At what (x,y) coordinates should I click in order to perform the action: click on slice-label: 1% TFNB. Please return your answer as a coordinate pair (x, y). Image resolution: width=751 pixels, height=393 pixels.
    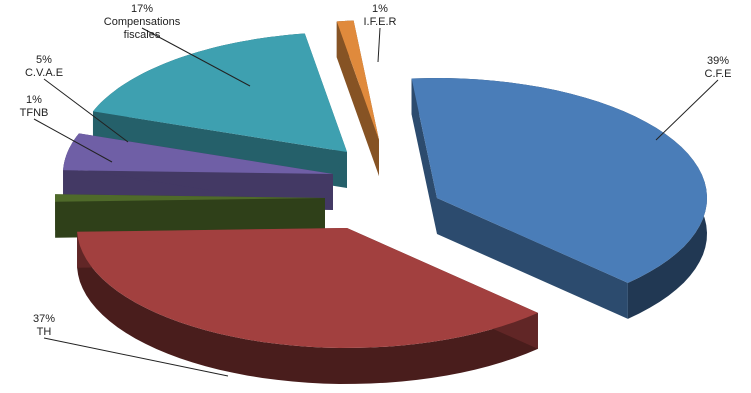
    Looking at the image, I should click on (34, 106).